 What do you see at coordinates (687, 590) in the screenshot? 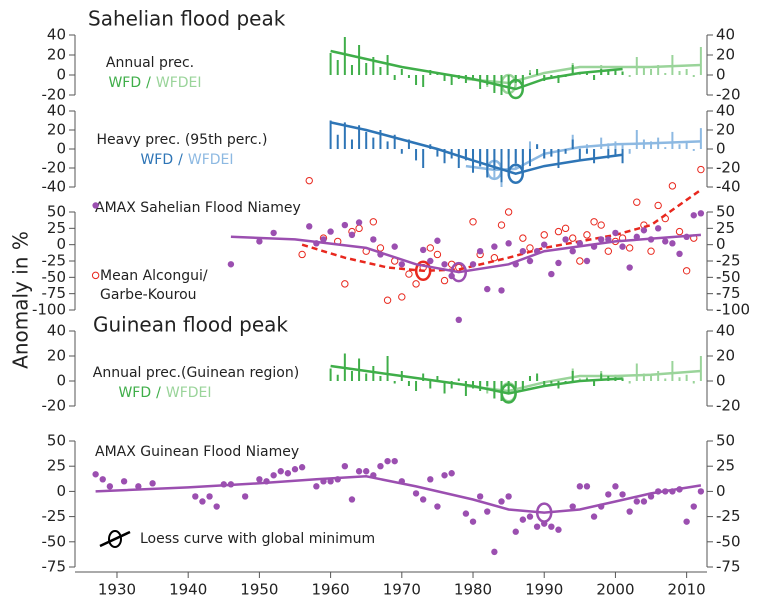
I see `x-tick-label: 2010` at bounding box center [687, 590].